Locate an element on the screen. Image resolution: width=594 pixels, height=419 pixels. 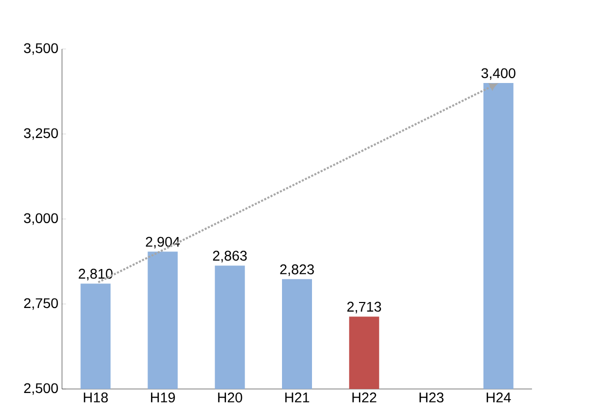
x-tick-label: H24 is located at coordinates (498, 397).